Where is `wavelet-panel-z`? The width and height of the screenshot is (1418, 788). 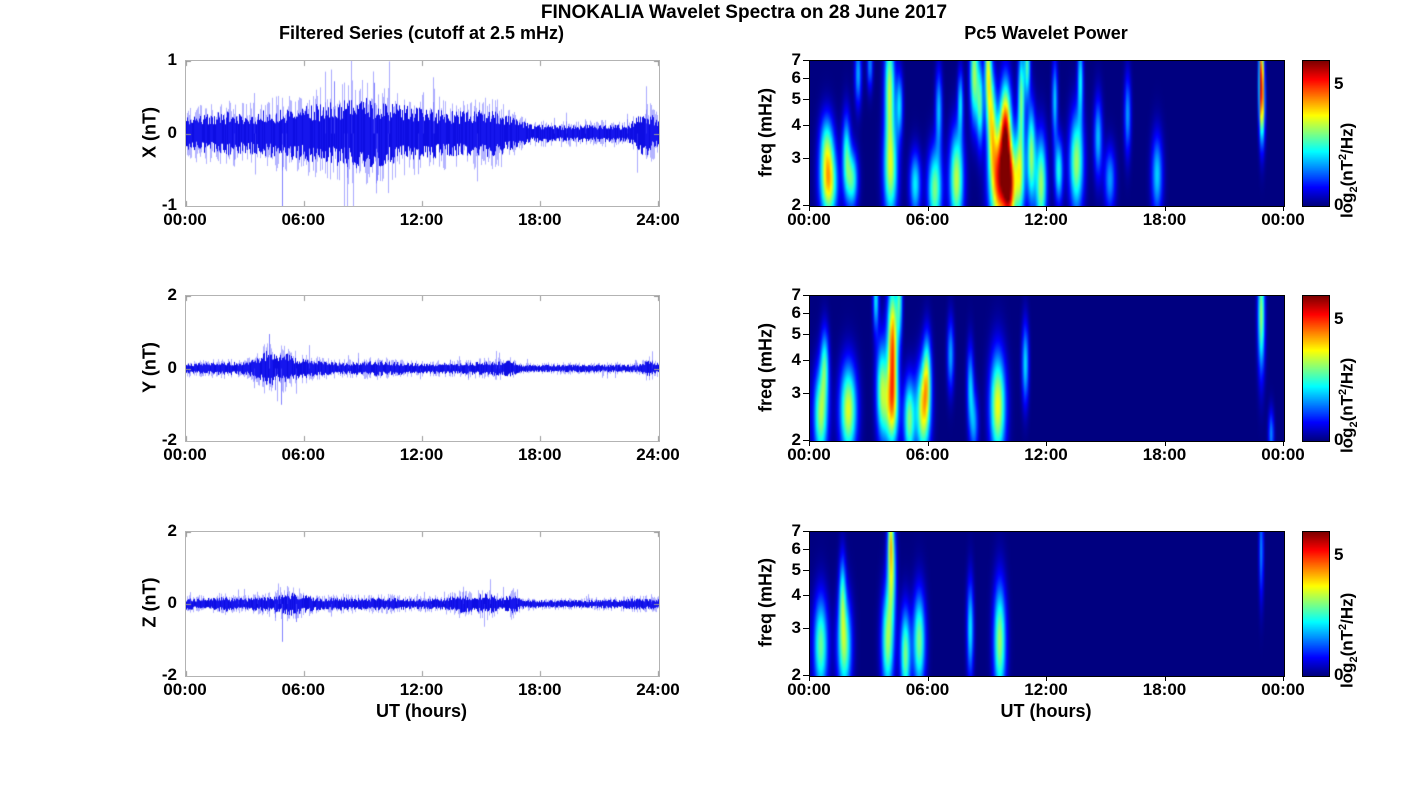 wavelet-panel-z is located at coordinates (1047, 604).